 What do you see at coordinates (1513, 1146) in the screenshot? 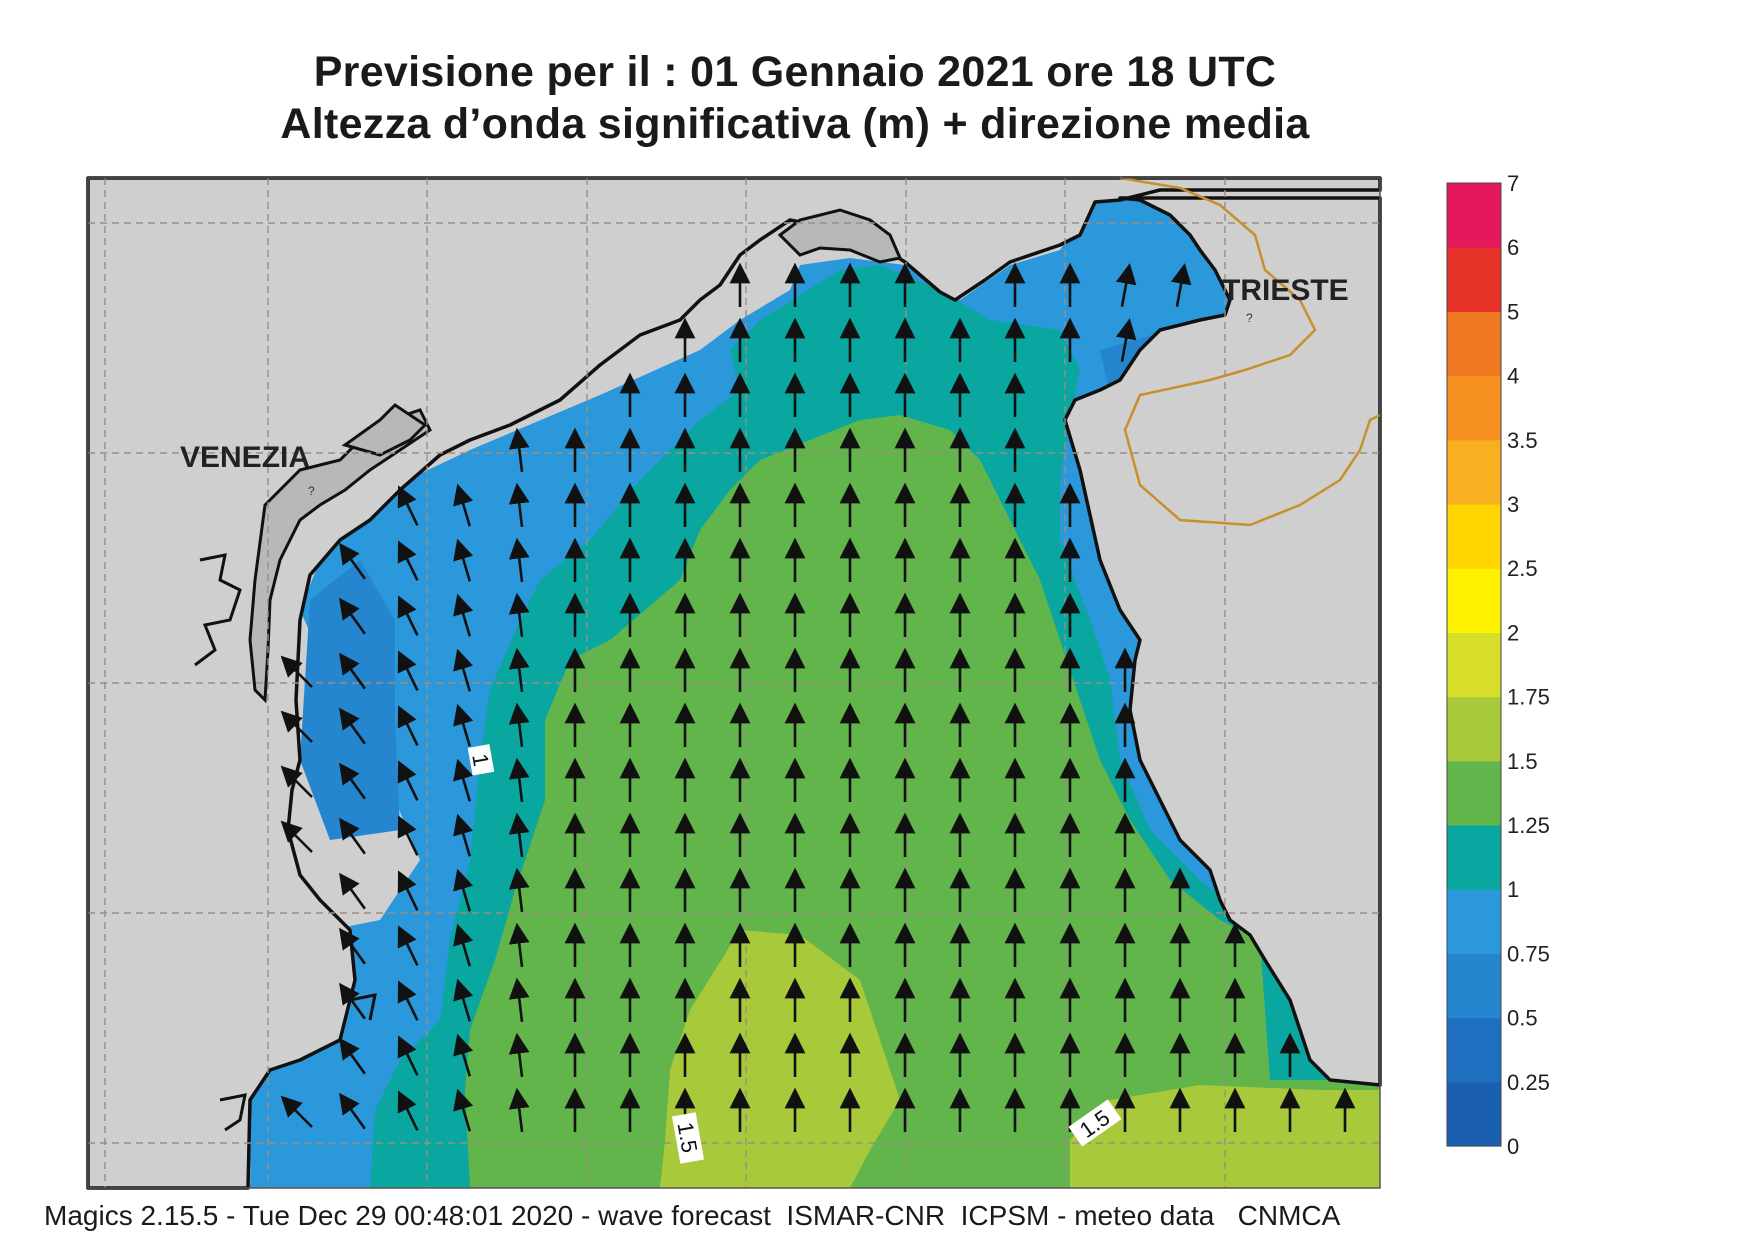
I see `legend-tick-label: 0` at bounding box center [1513, 1146].